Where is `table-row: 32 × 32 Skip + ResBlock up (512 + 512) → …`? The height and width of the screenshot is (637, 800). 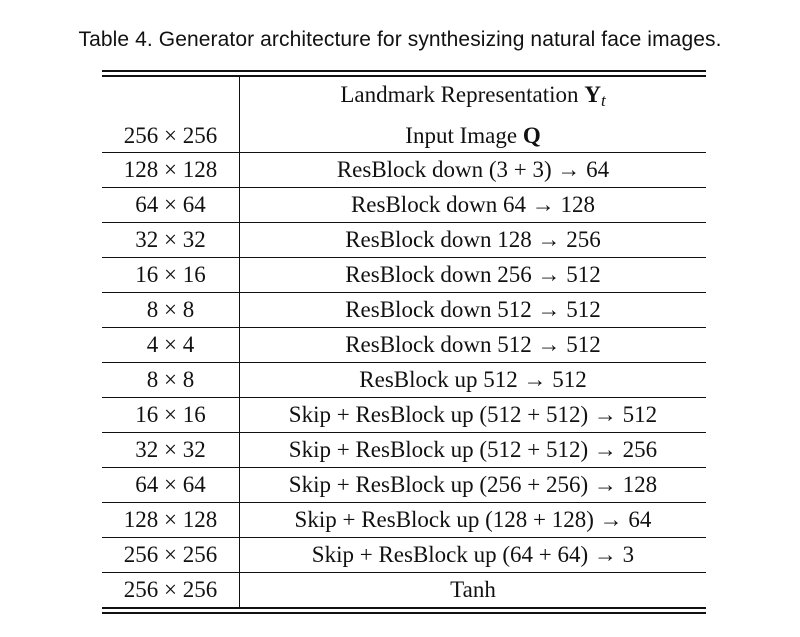
table-row: 32 × 32 Skip + ResBlock up (512 + 512) → … is located at coordinates (404, 450).